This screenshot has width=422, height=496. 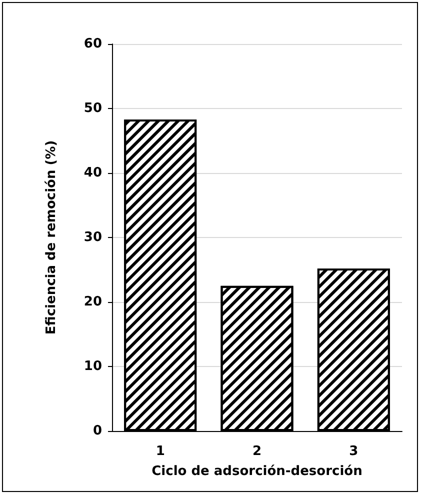 What do you see at coordinates (51, 237) in the screenshot?
I see `y-axis-title: Eficiencia de remoción (%)` at bounding box center [51, 237].